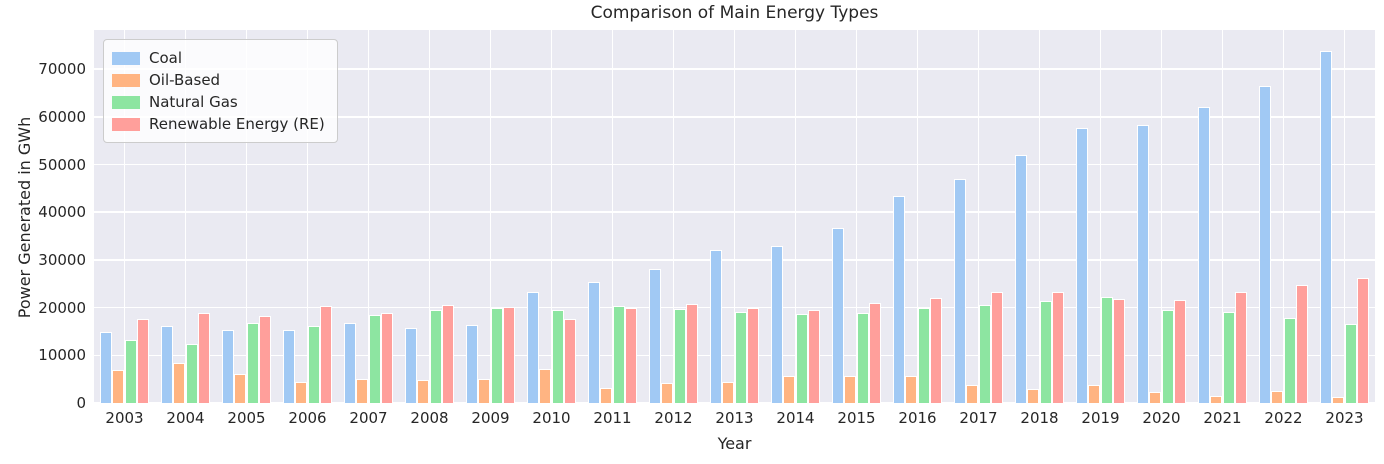  I want to click on bar-renewable-energy-re-2016, so click(935, 350).